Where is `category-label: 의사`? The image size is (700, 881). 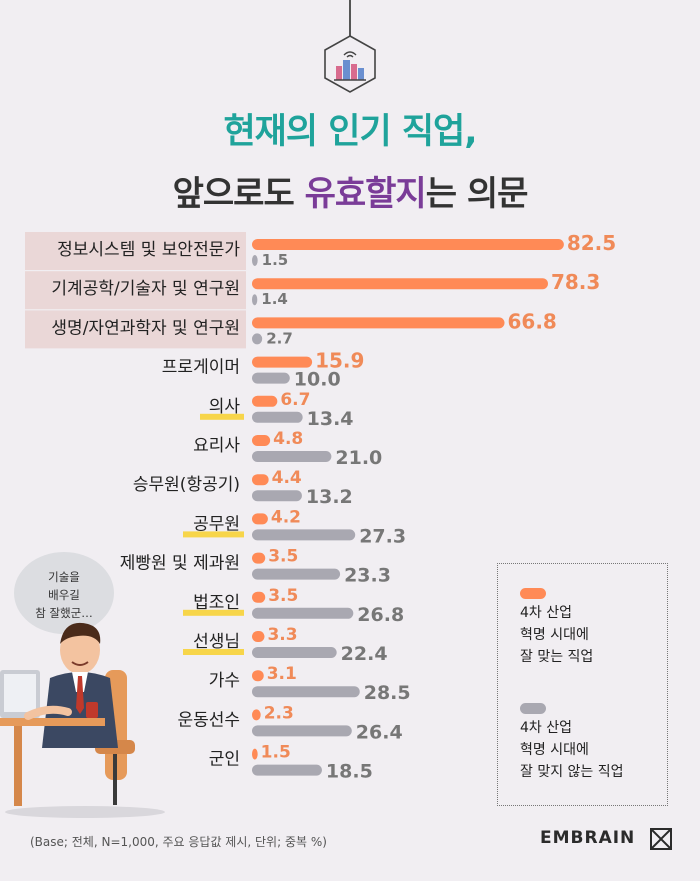
category-label: 의사 is located at coordinates (225, 407).